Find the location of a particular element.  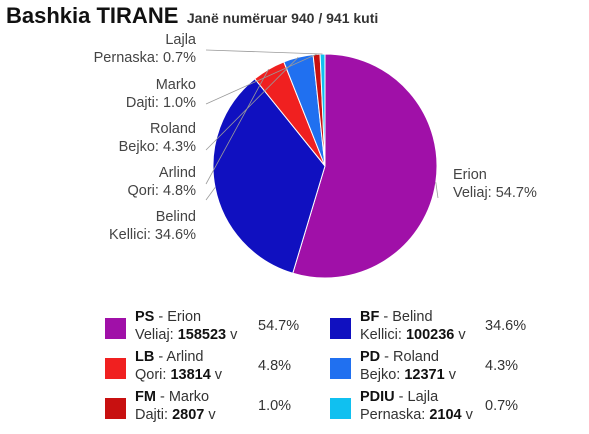

legend-votes: 12371 is located at coordinates (424, 375).